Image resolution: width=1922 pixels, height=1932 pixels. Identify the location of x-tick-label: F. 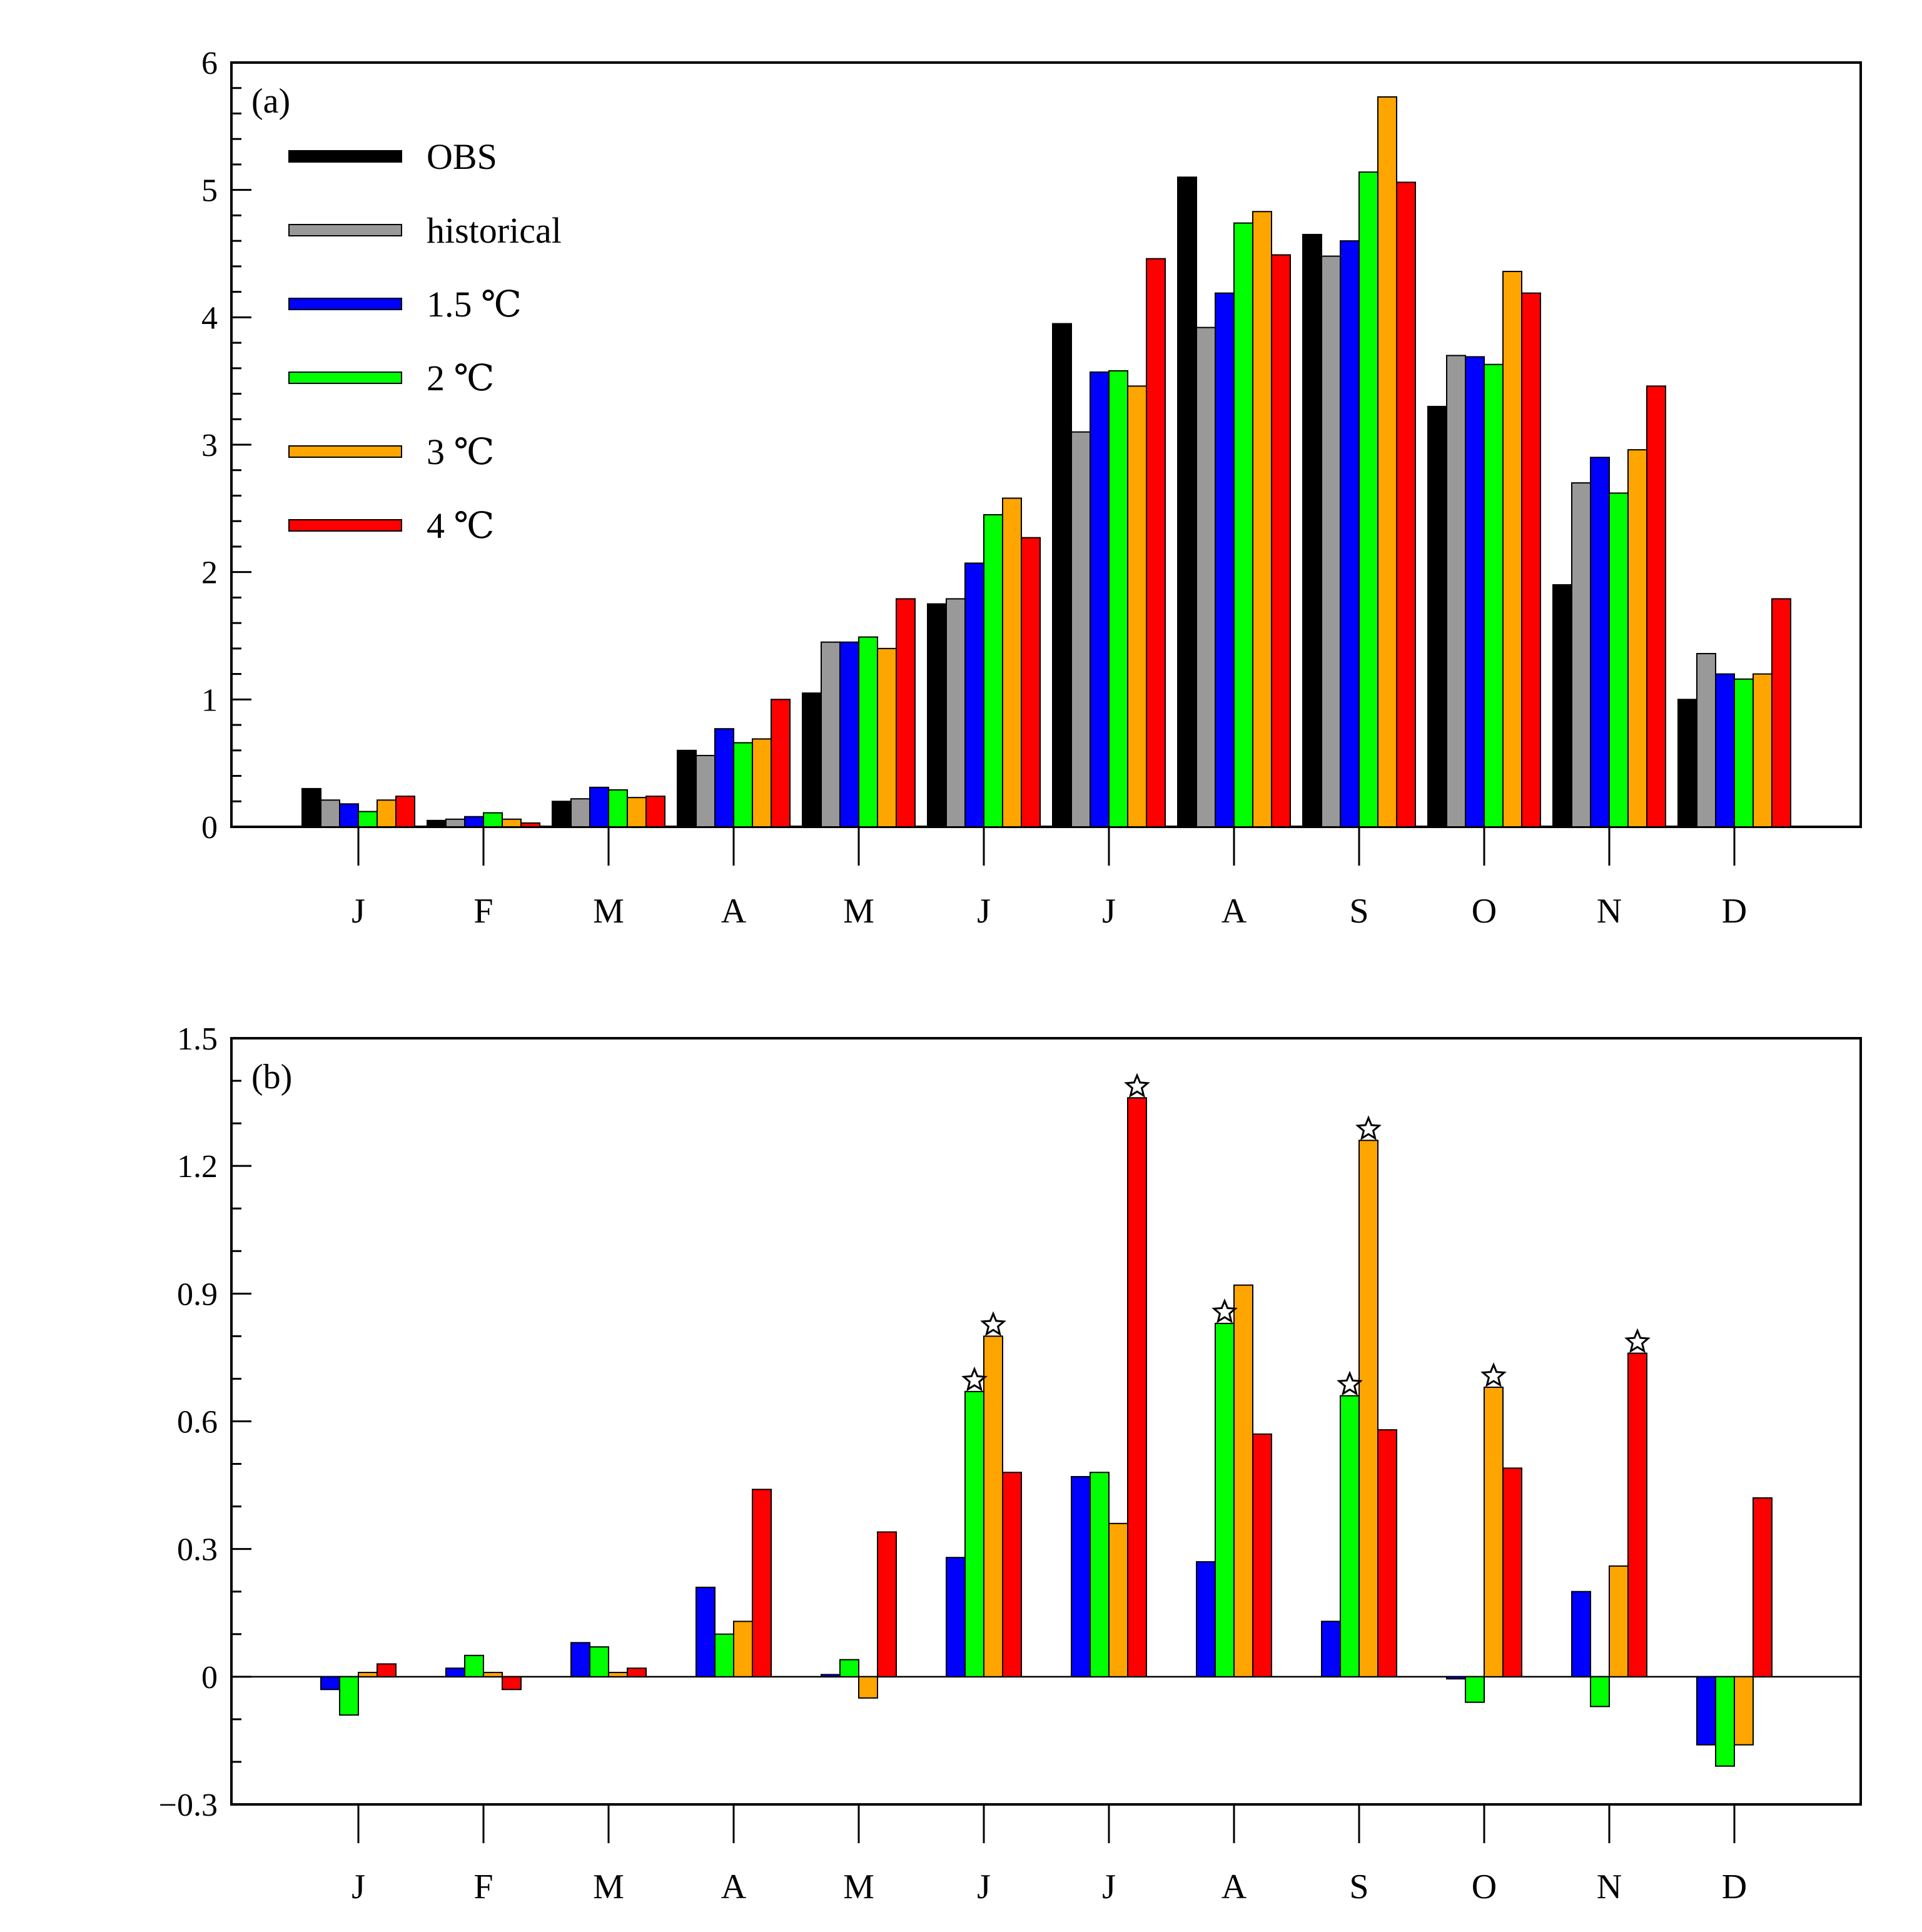
(483, 1887).